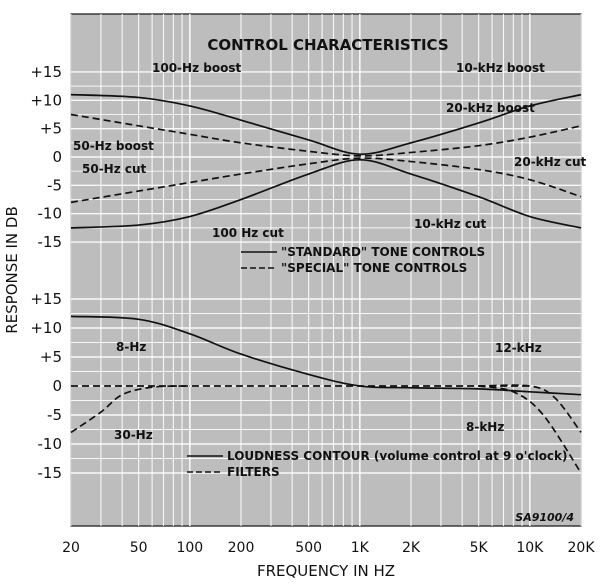 Image resolution: width=600 pixels, height=584 pixels. I want to click on x-tick-label: 20K, so click(582, 548).